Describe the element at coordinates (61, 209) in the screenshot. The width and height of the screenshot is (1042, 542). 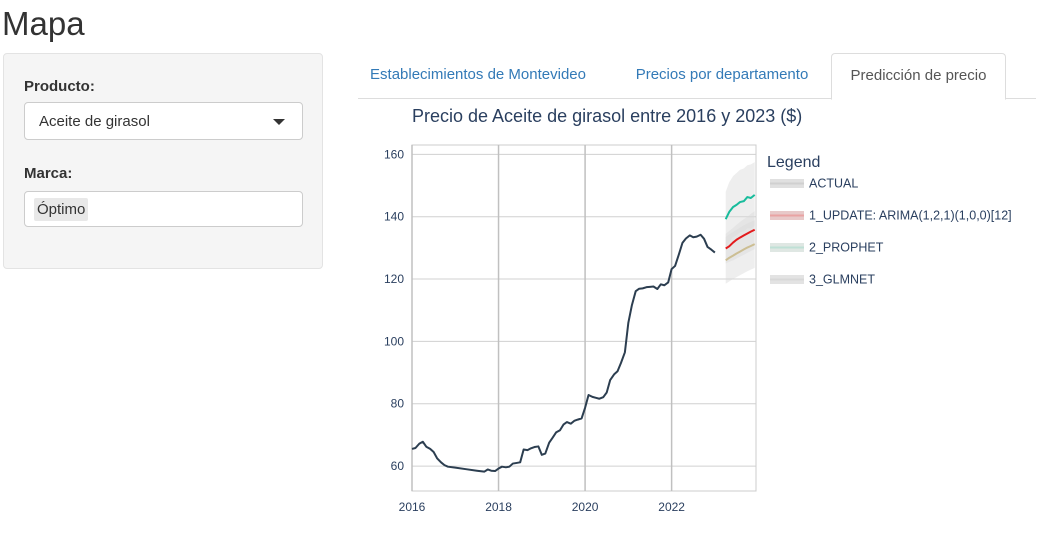
I see `brand-chip: Óptimo` at that location.